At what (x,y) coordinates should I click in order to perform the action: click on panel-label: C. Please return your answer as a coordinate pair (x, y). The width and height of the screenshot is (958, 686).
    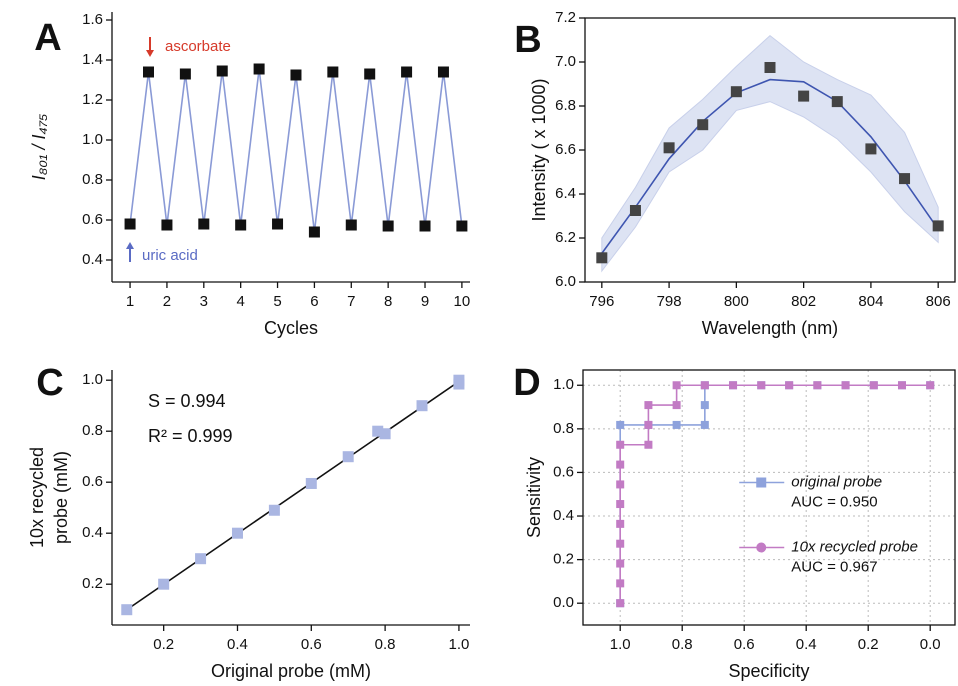
    Looking at the image, I should click on (49, 383).